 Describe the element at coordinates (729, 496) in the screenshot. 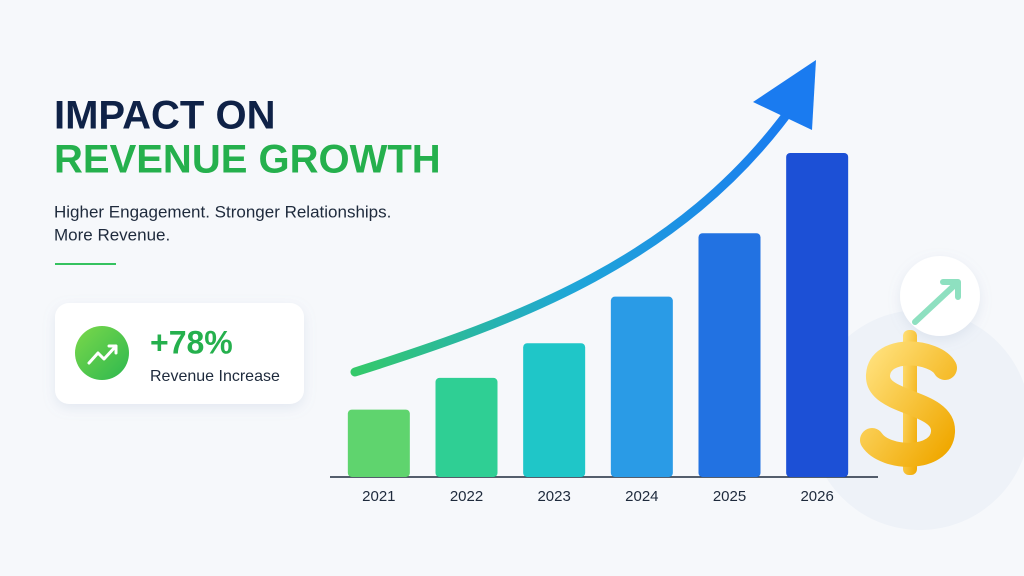

I see `x-tick-label: 2025` at that location.